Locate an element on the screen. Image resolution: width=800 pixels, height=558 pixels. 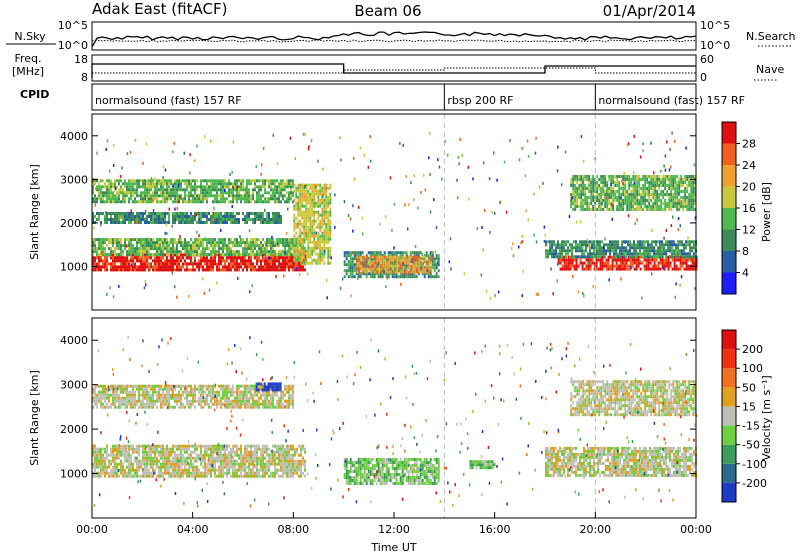
colorbar-swatch is located at coordinates (729, 198).